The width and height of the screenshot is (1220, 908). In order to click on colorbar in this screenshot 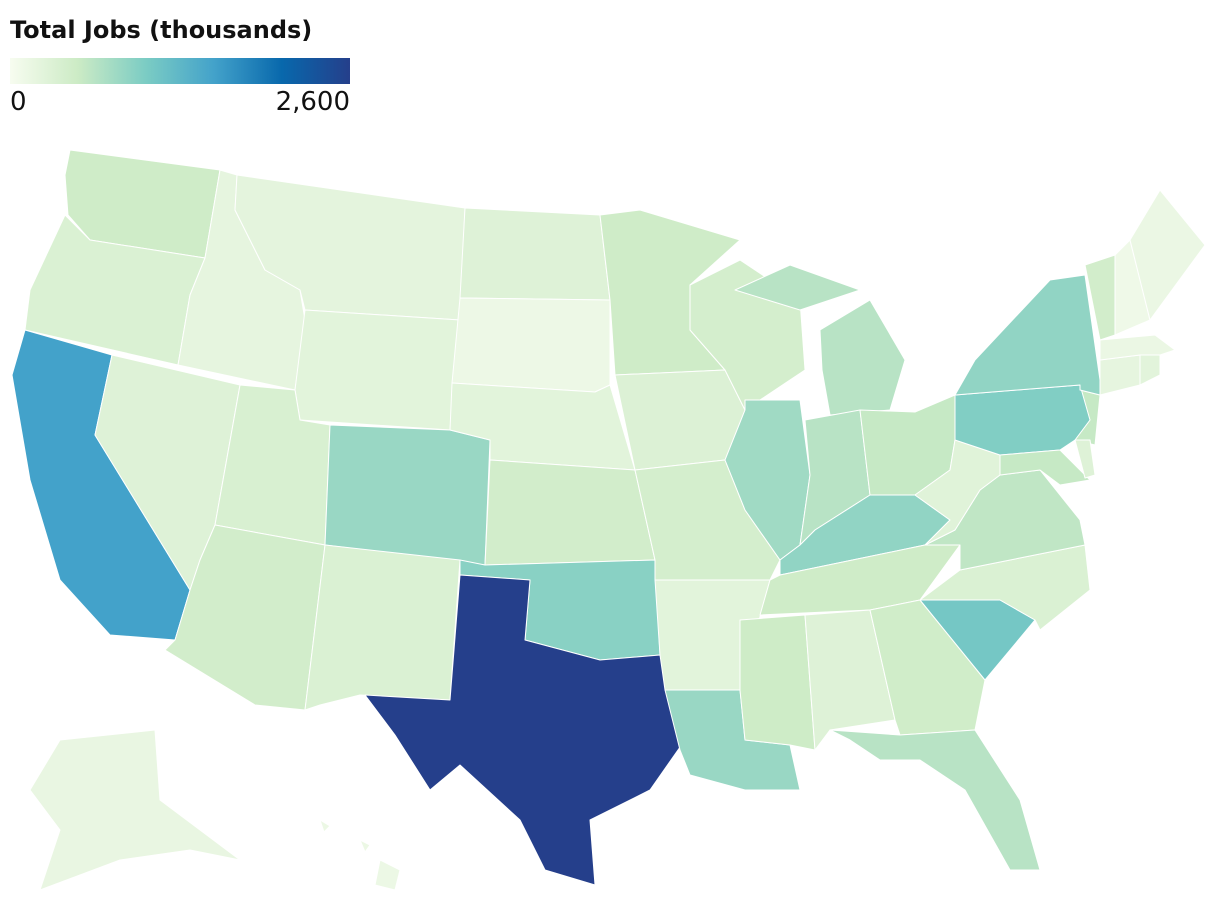, I will do `click(180, 71)`.